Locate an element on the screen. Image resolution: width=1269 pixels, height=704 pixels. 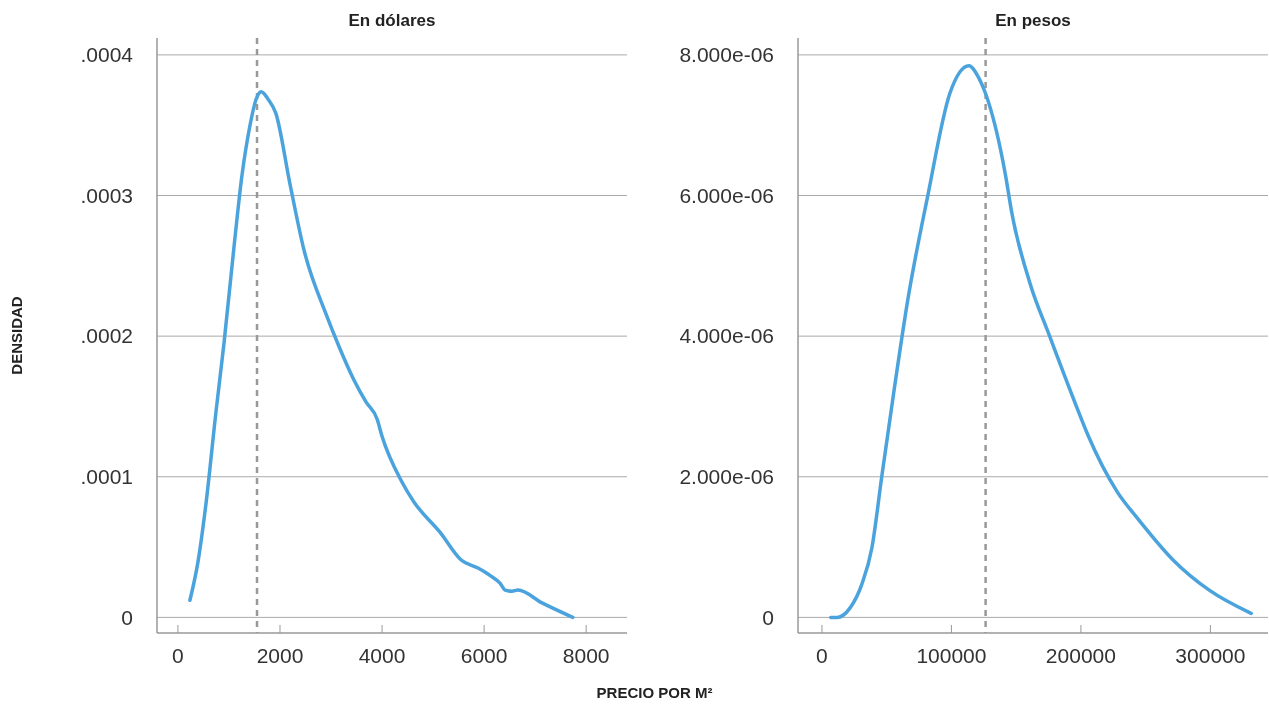
x-tick-label: 200000 is located at coordinates (1080, 655).